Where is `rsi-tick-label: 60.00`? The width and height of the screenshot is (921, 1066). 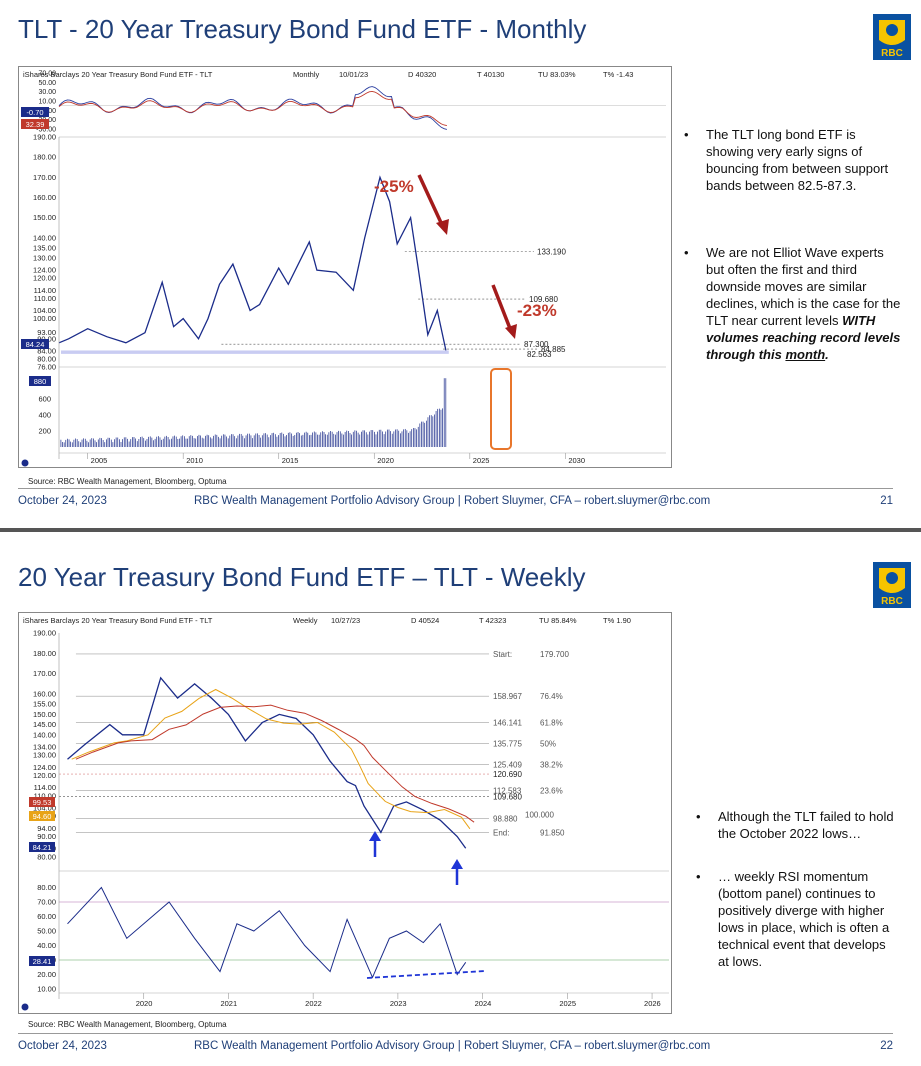 rsi-tick-label: 60.00 is located at coordinates (46, 916).